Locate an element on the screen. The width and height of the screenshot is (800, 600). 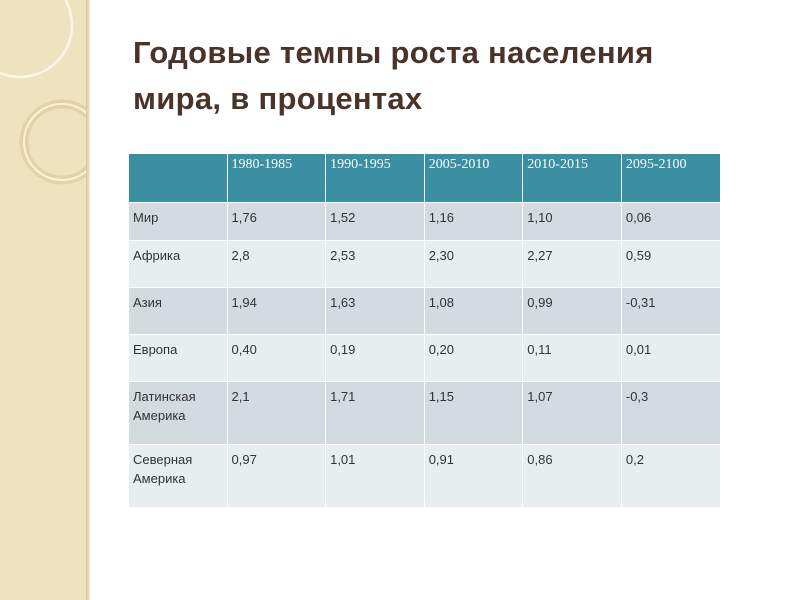
value-cell: 0,20 is located at coordinates (474, 358).